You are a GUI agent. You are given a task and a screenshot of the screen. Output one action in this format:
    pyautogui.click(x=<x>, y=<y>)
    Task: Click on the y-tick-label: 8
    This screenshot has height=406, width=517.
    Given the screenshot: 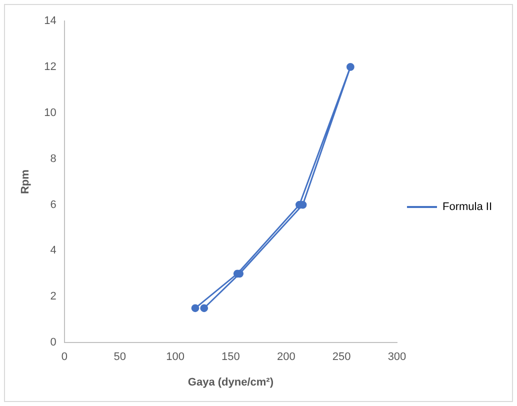 What is the action you would take?
    pyautogui.click(x=53, y=158)
    